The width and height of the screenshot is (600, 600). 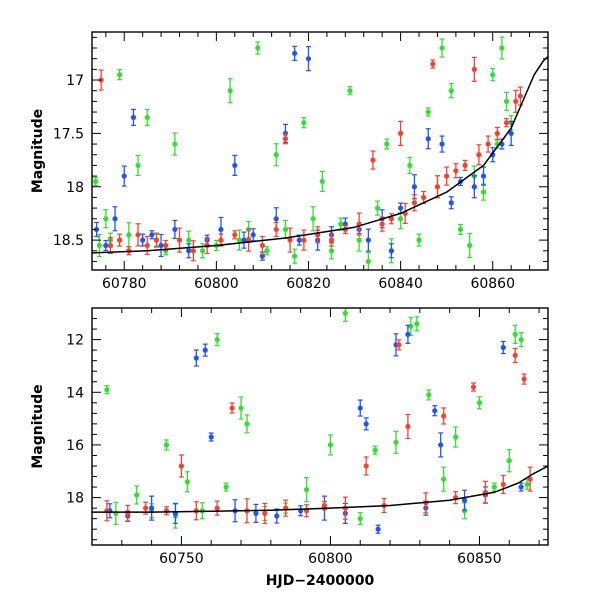 What do you see at coordinates (320, 489) in the screenshot?
I see `model-curve` at bounding box center [320, 489].